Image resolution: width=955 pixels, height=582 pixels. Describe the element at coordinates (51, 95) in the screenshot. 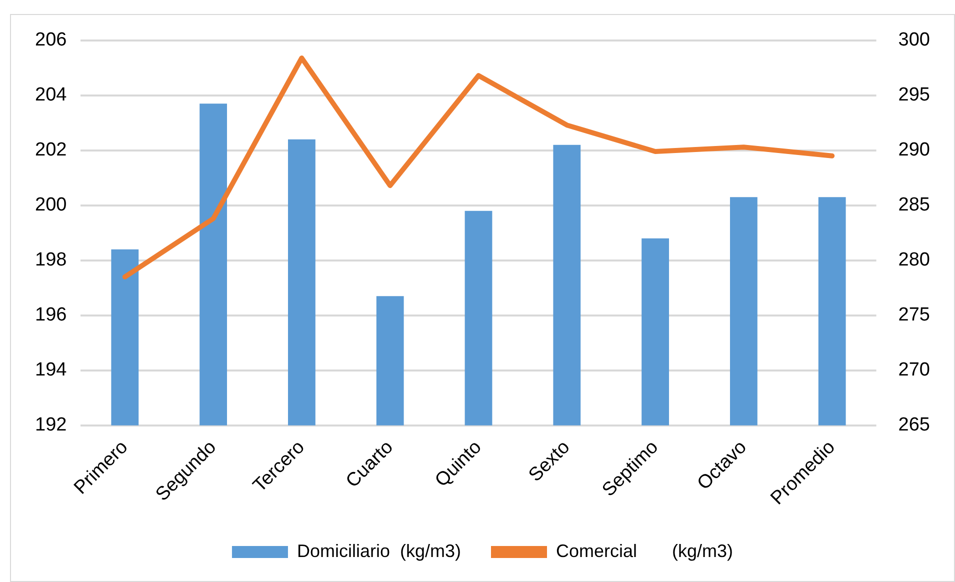

I see `y-tick-label: 204` at that location.